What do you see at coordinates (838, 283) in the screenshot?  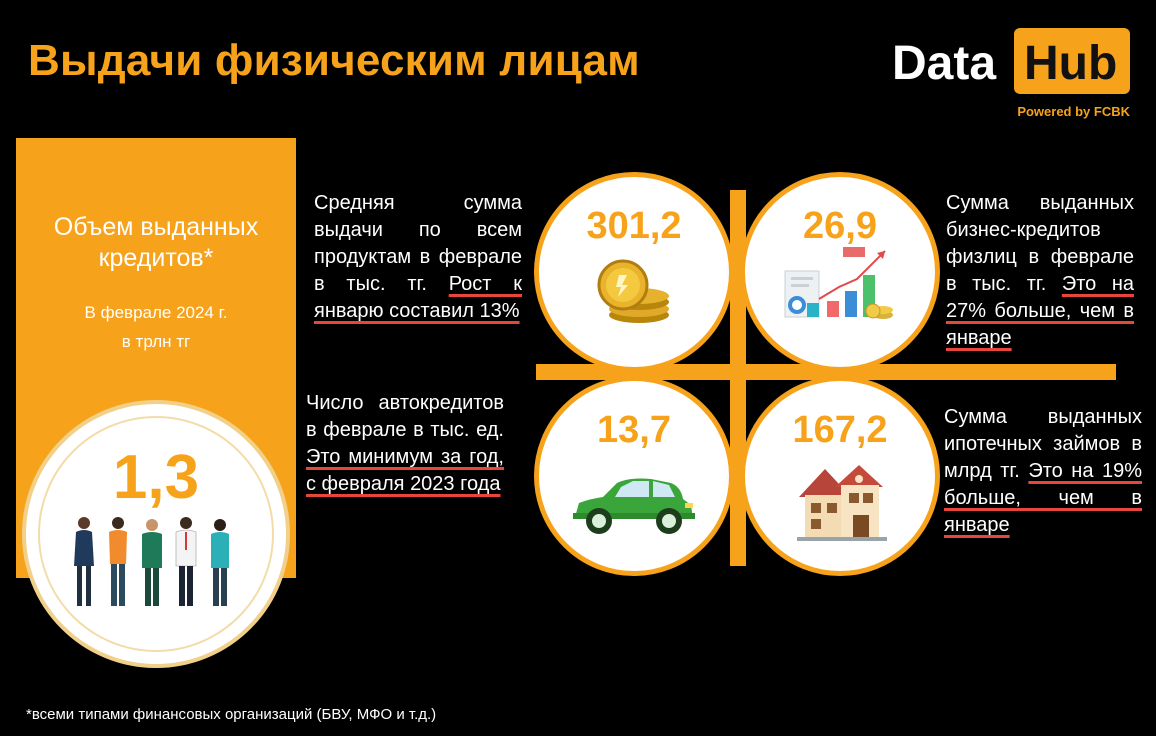 I see `business-chart-icon` at bounding box center [838, 283].